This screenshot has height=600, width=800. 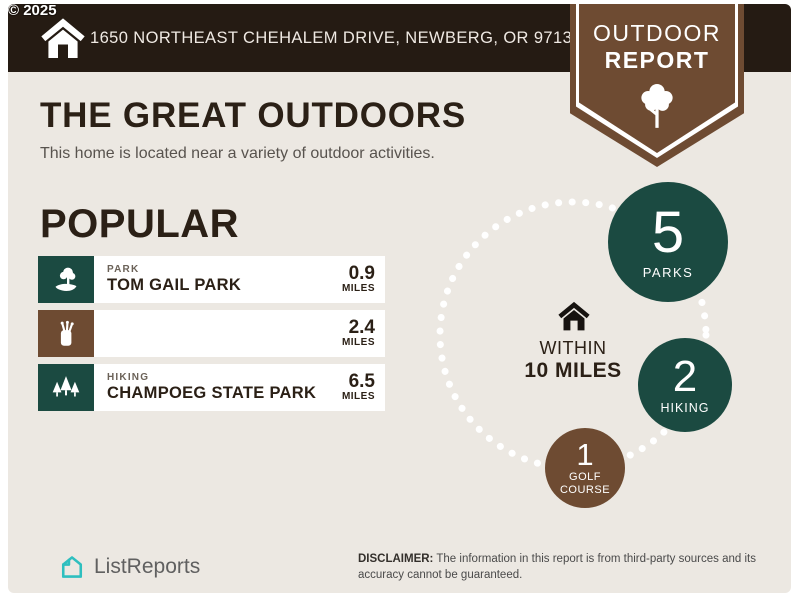 I want to click on listing-category: PARK, so click(x=123, y=269).